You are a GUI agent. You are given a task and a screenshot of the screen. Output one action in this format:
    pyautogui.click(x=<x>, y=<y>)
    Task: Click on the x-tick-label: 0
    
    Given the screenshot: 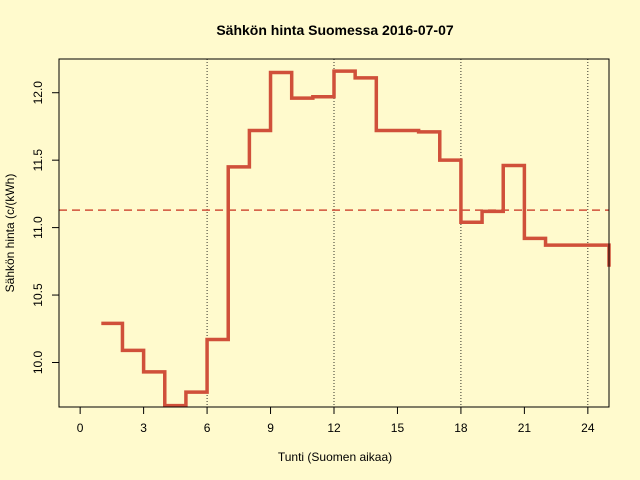 What is the action you would take?
    pyautogui.click(x=80, y=428)
    